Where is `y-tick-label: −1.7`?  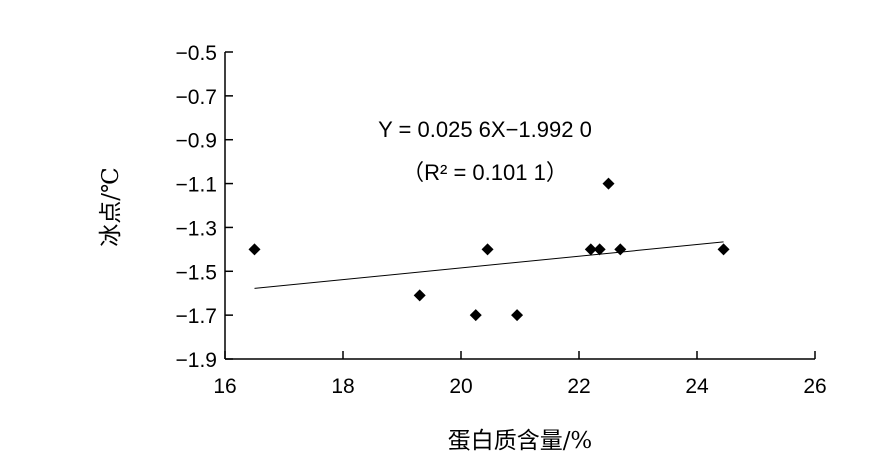 y-tick-label: −1.7 is located at coordinates (196, 316).